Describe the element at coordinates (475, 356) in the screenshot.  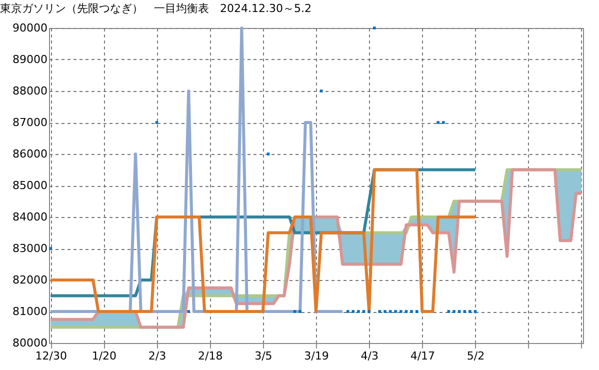
I see `x-tick-label: 5/2` at that location.